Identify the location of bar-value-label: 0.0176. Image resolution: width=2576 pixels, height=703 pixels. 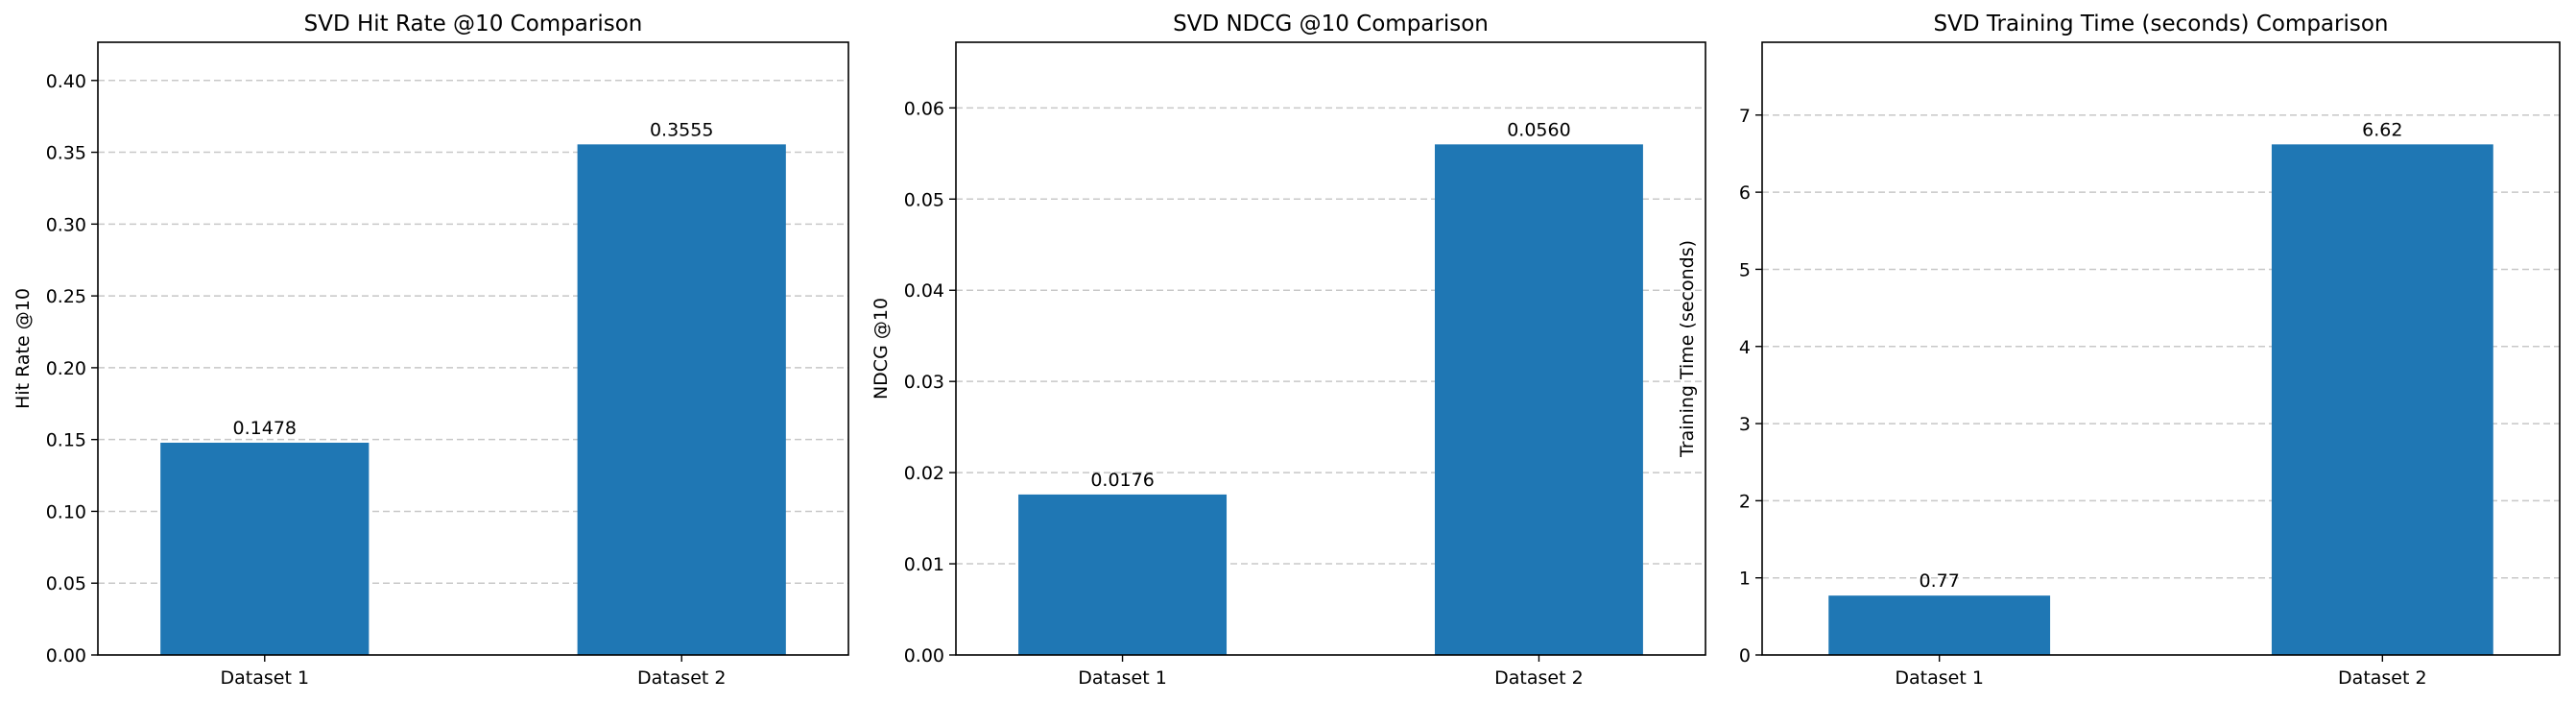
(1122, 480).